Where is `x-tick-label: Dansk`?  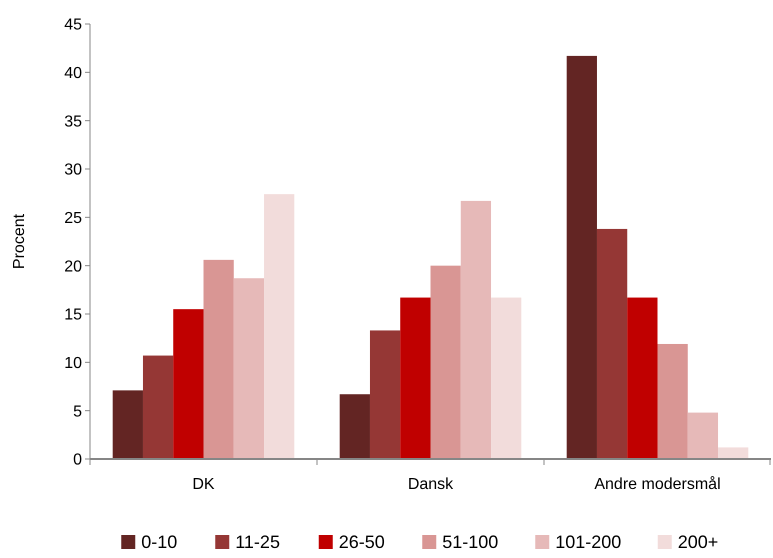
x-tick-label: Dansk is located at coordinates (431, 484).